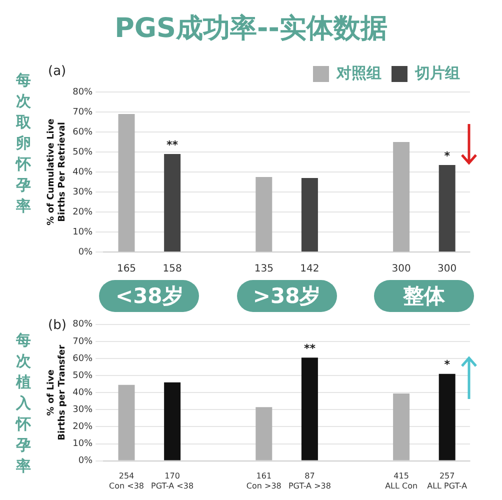 This screenshot has height=500, width=502. I want to click on legend-label: 对照组, so click(359, 73).